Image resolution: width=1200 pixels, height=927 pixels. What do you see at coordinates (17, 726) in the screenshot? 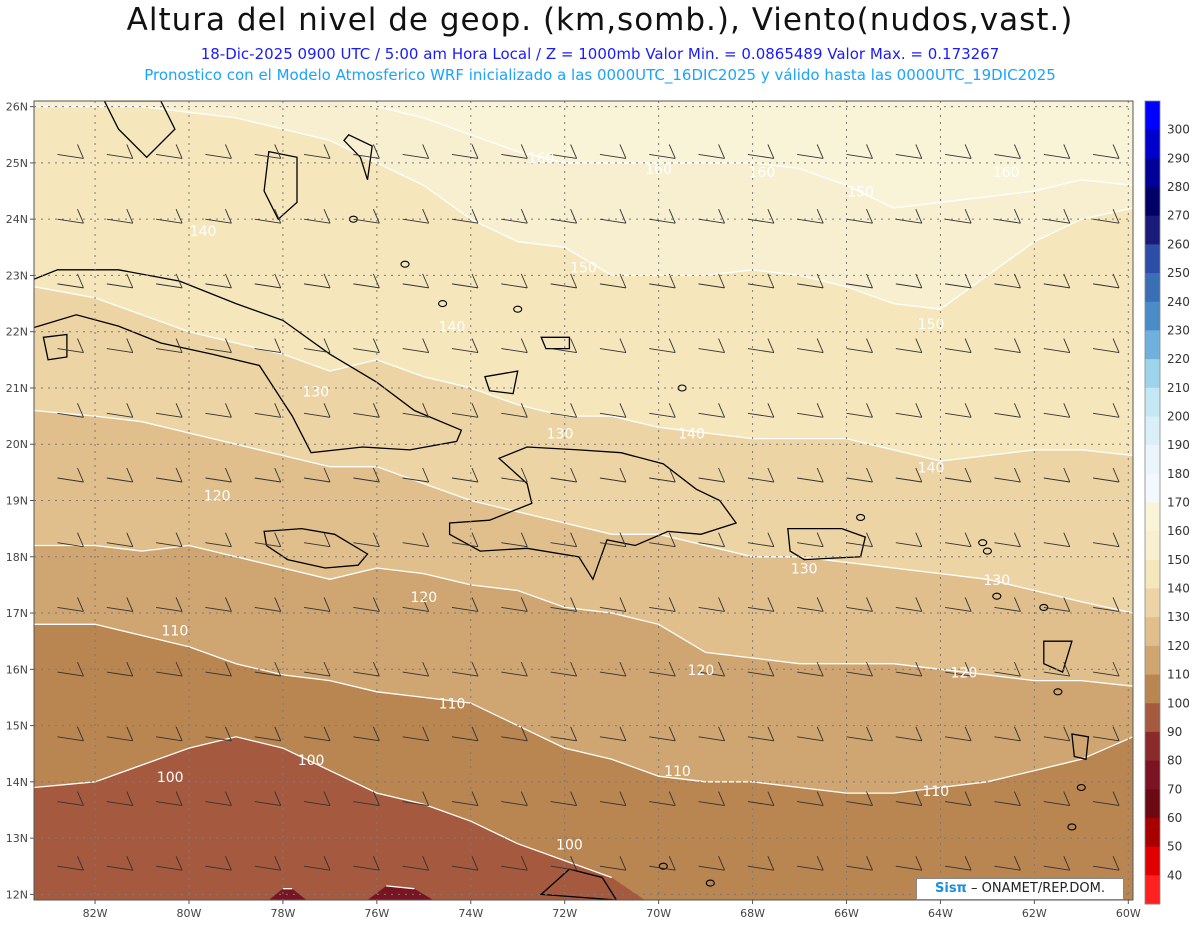
I see `lat-tick-label: 15N` at bounding box center [17, 726].